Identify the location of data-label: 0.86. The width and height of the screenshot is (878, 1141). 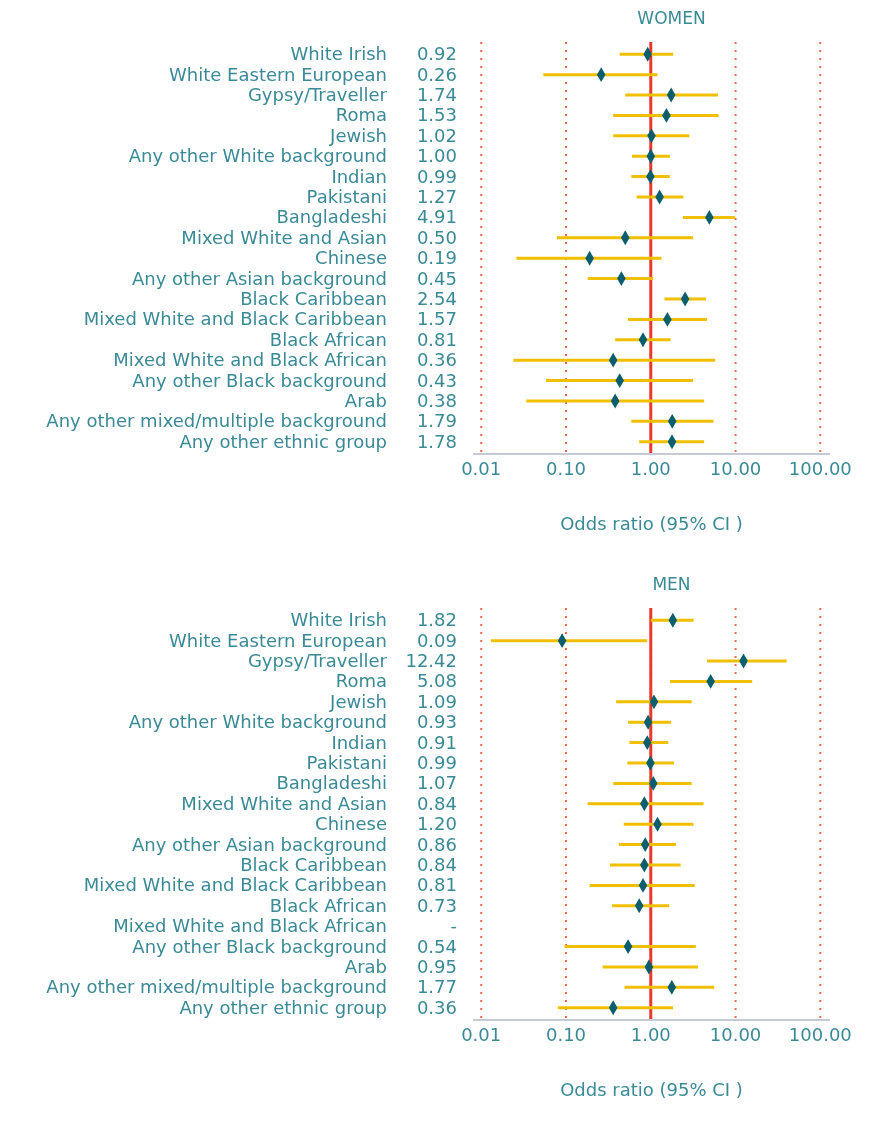
(436, 844).